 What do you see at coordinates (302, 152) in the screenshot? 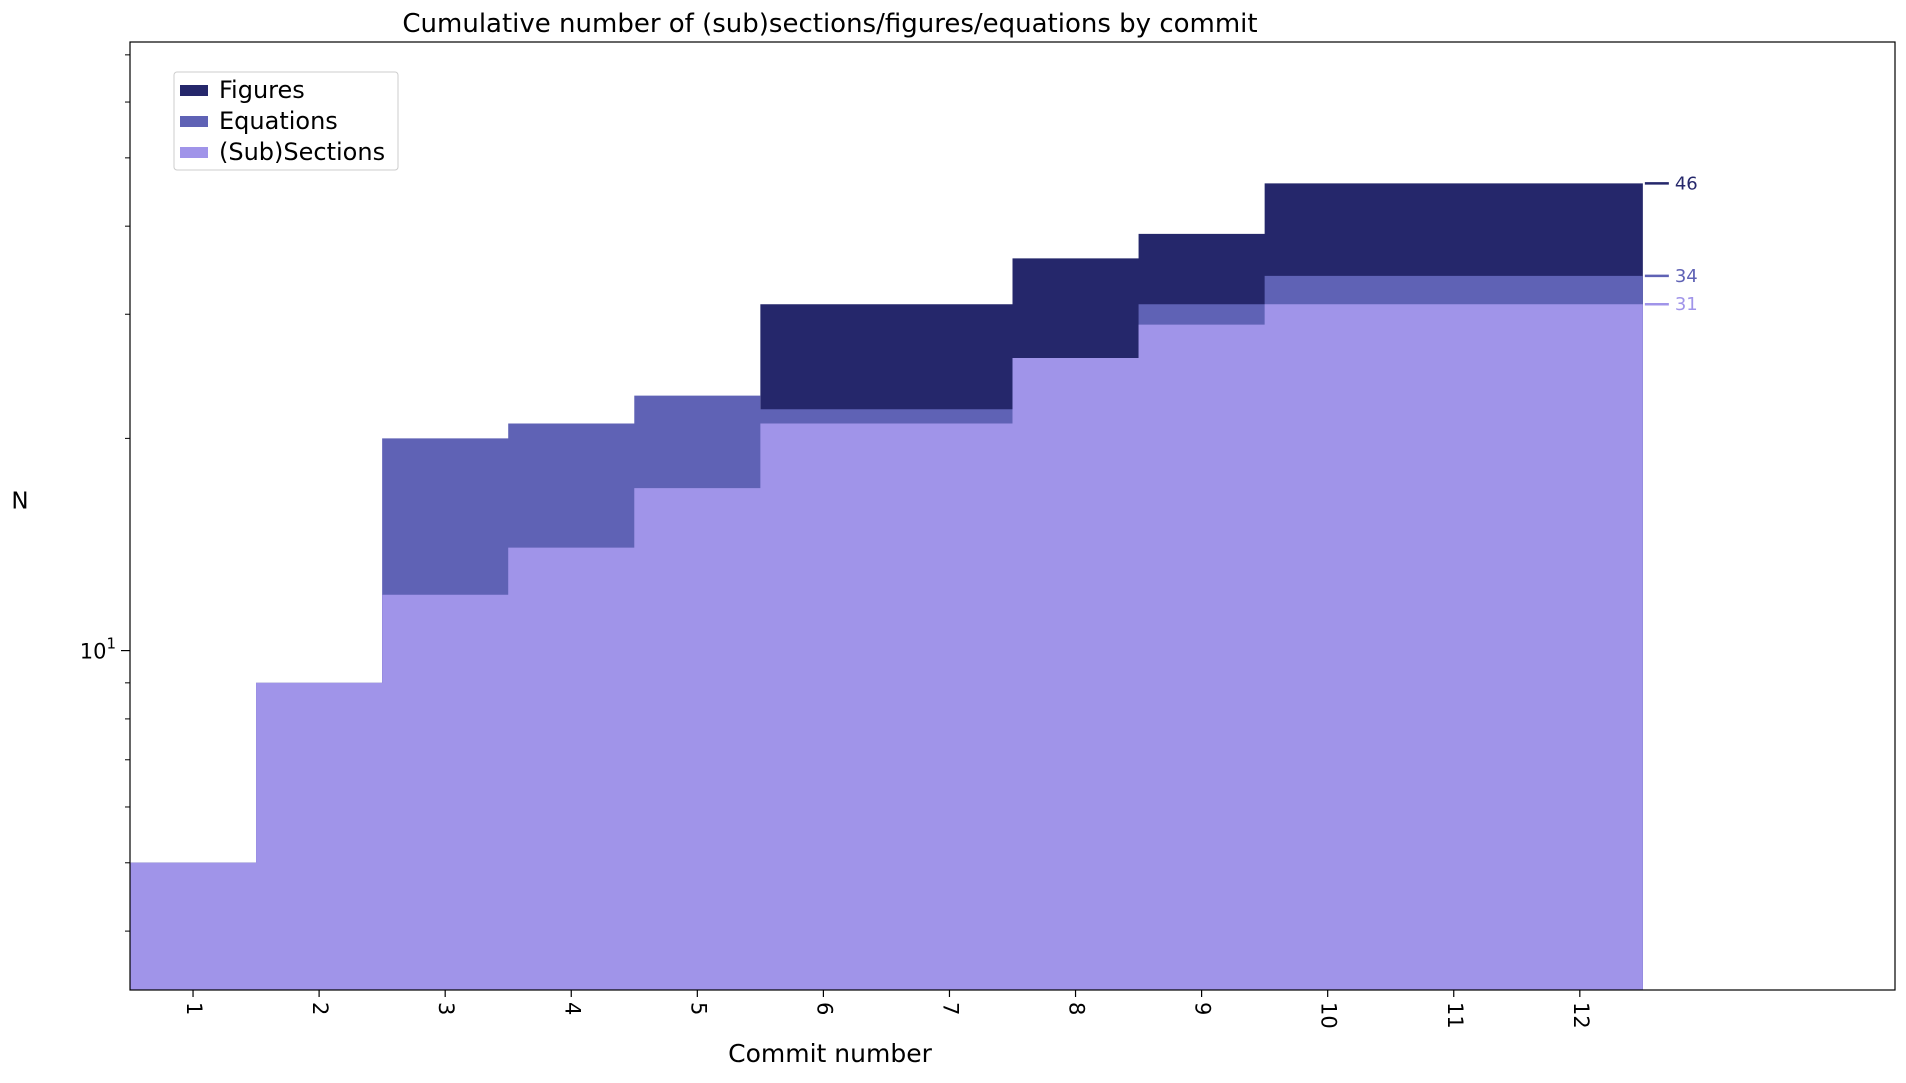
I see `legend-entry: (Sub)Sections` at bounding box center [302, 152].